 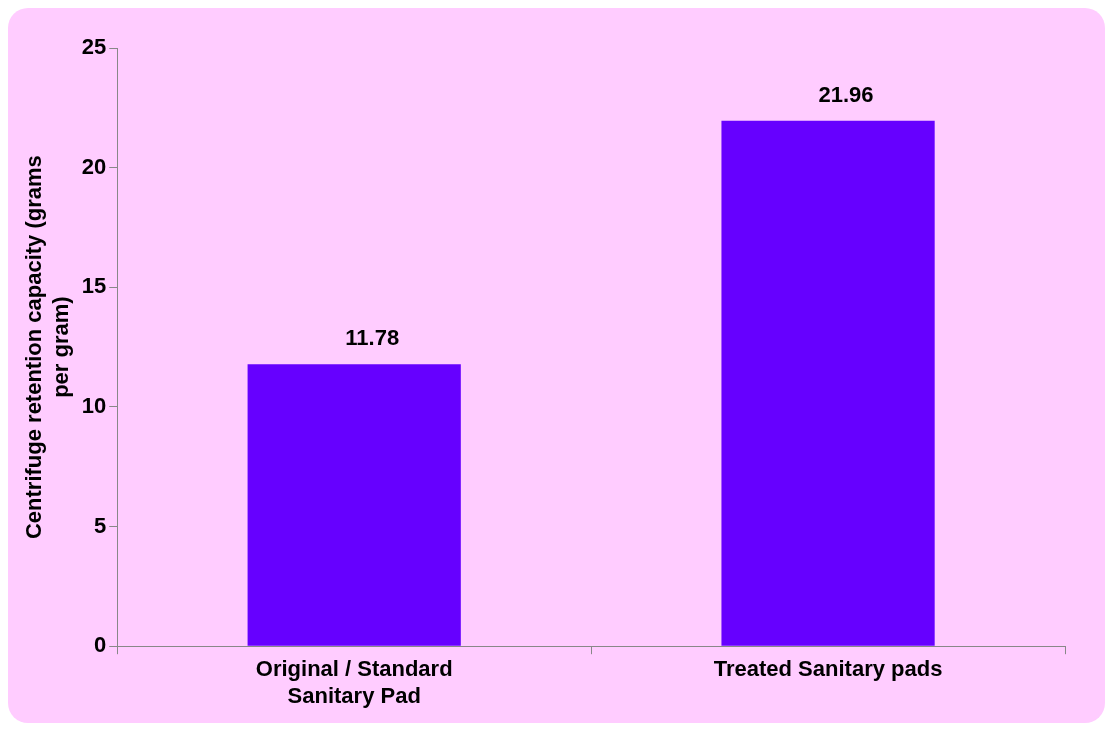 What do you see at coordinates (828, 669) in the screenshot?
I see `x-tick-label: Treated Sanitary pads` at bounding box center [828, 669].